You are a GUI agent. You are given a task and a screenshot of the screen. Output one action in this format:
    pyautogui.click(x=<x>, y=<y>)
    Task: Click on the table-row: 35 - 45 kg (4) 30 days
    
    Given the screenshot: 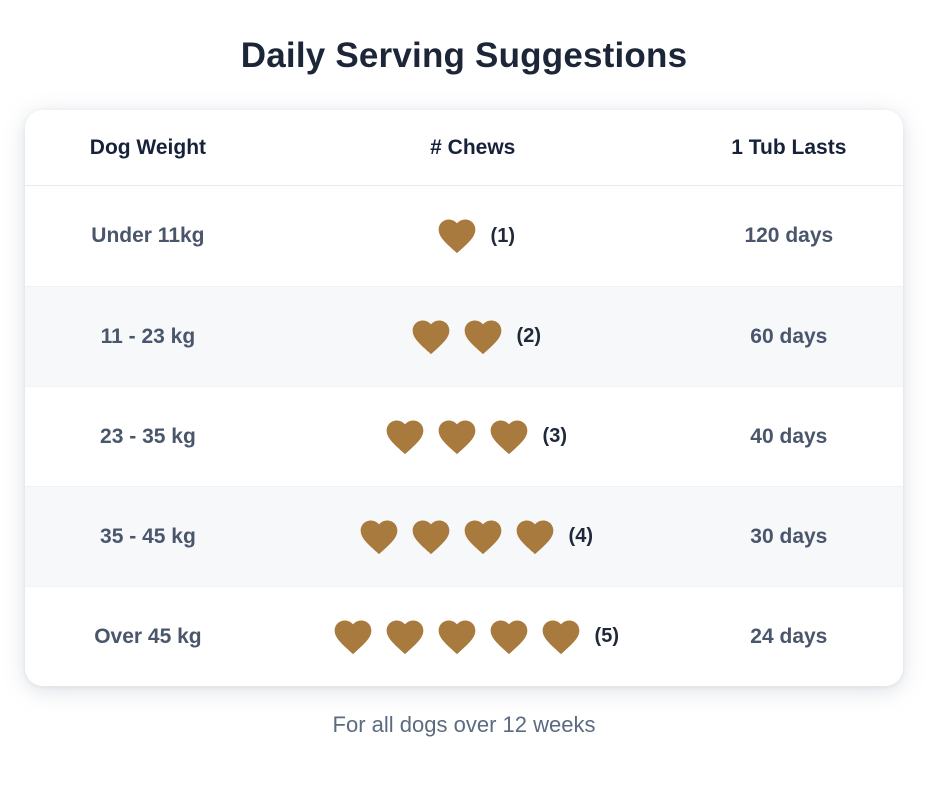 What is the action you would take?
    pyautogui.click(x=464, y=536)
    